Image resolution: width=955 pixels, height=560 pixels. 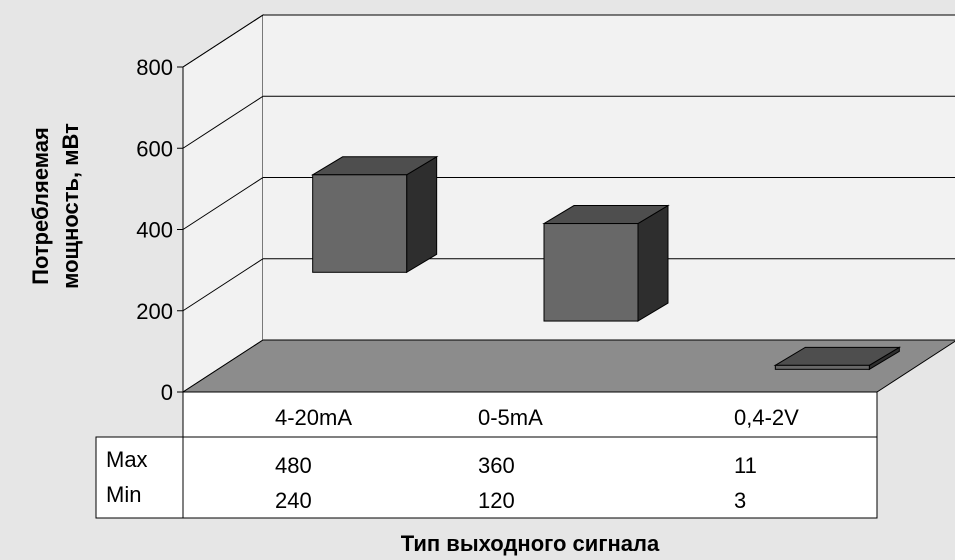 I want to click on bar-0-5mA, so click(x=606, y=263).